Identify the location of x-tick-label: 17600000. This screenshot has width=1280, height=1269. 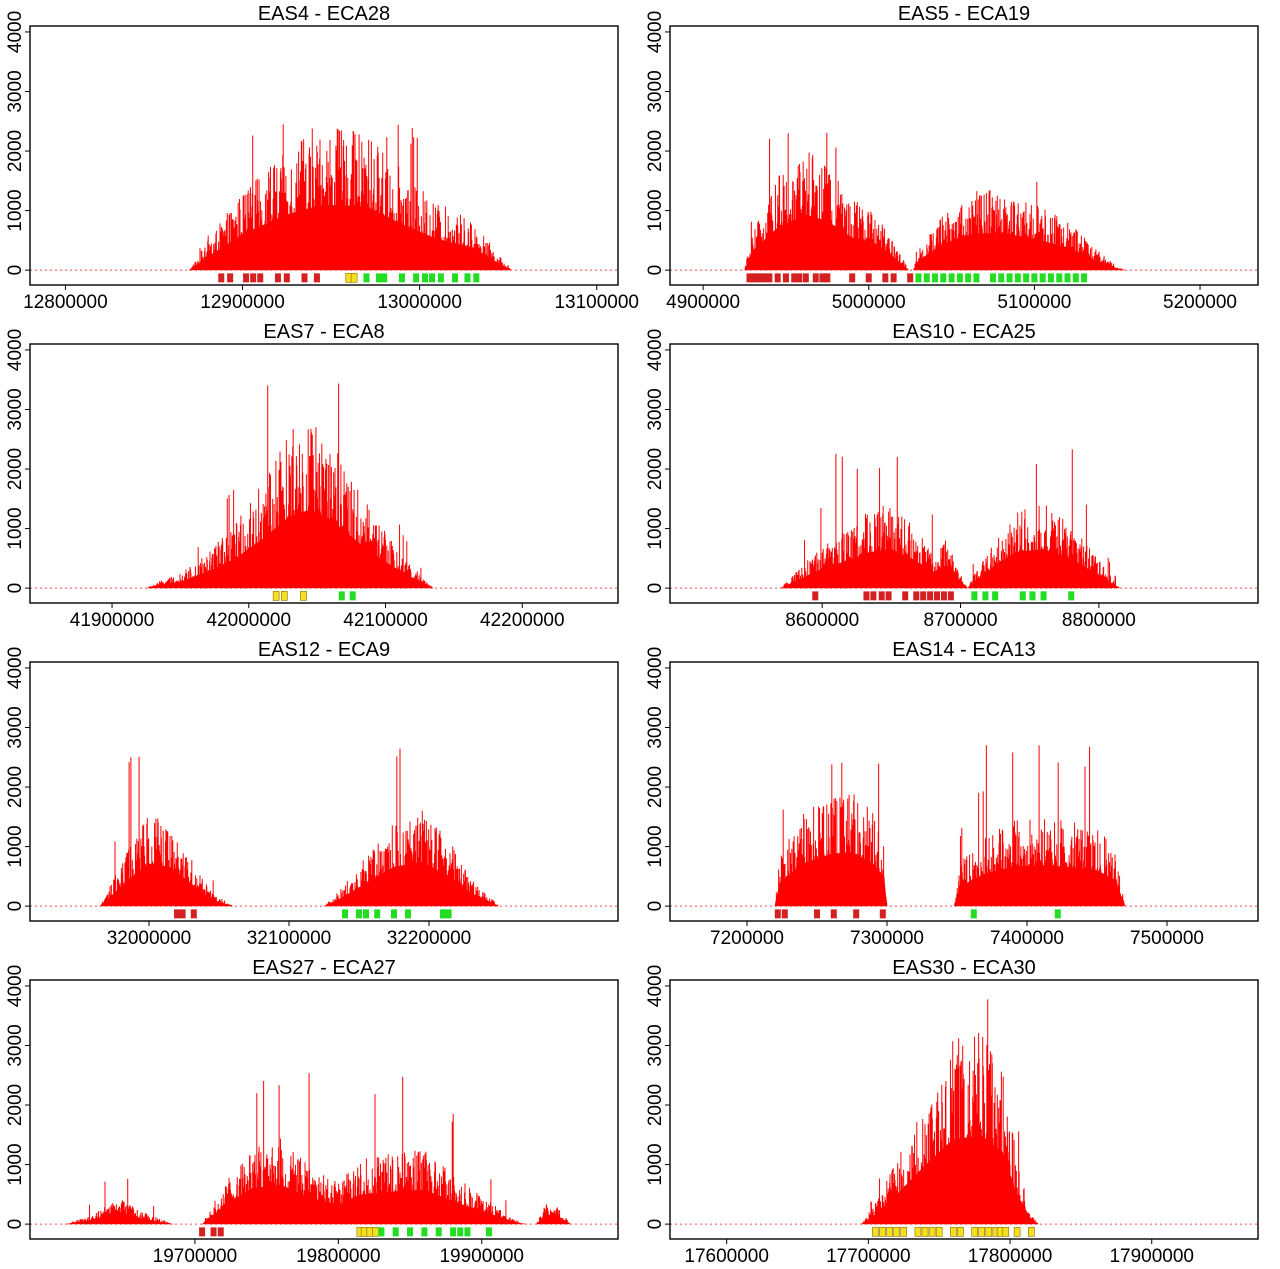
(726, 1256).